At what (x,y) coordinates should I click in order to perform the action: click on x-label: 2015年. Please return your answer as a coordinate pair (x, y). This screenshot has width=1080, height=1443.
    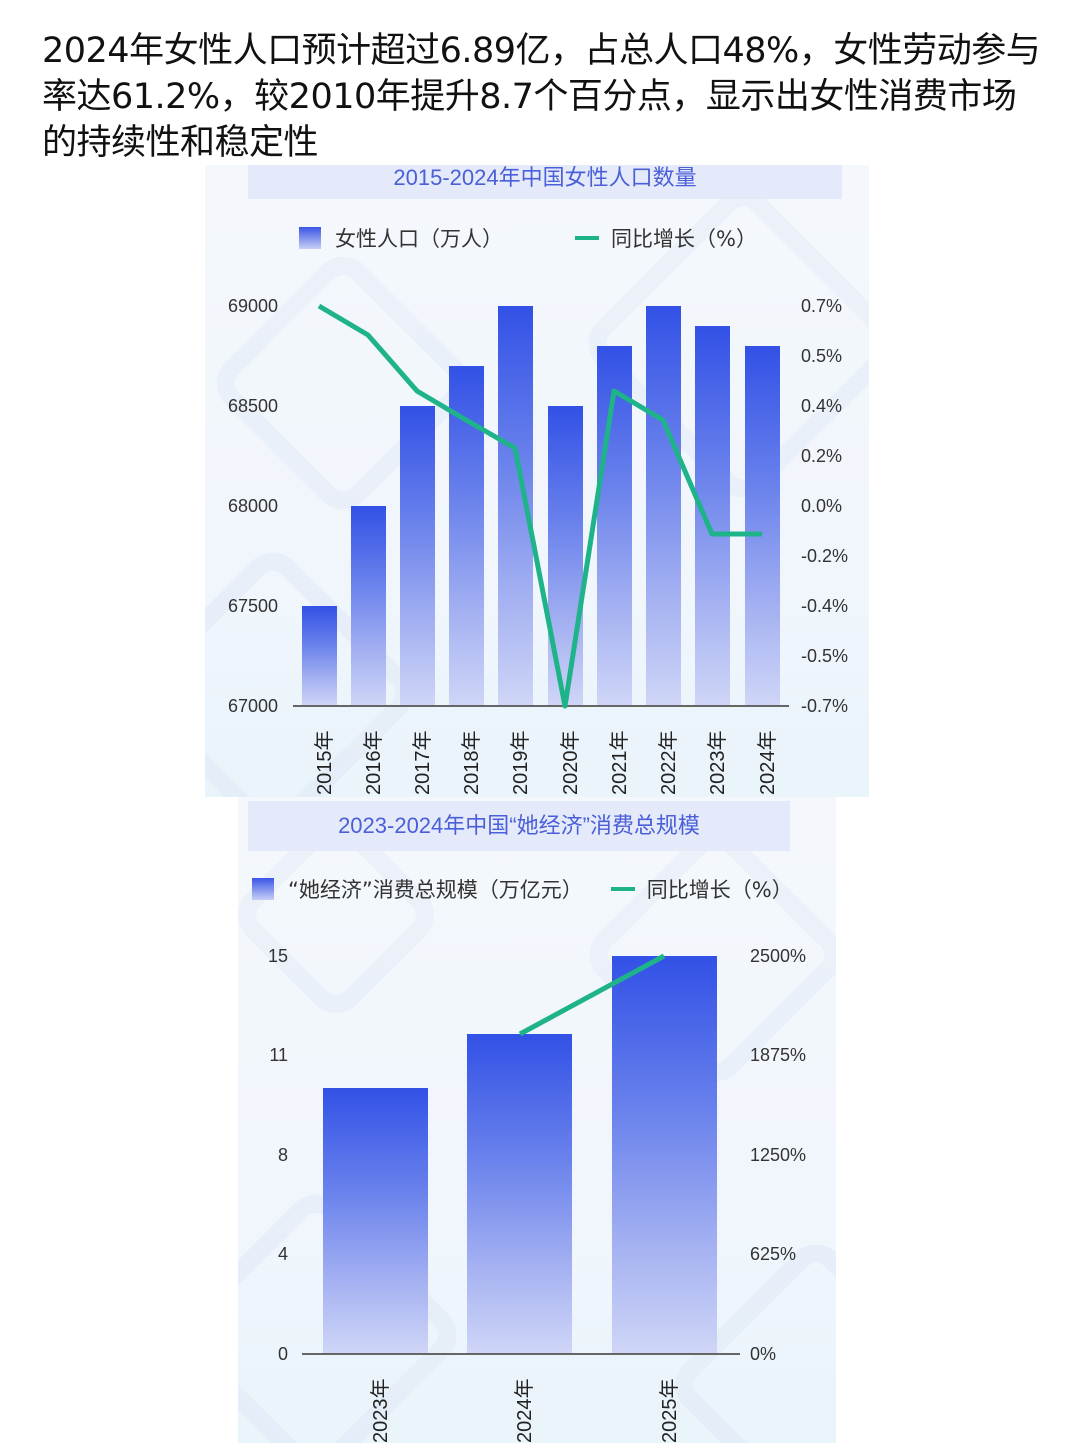
    Looking at the image, I should click on (325, 763).